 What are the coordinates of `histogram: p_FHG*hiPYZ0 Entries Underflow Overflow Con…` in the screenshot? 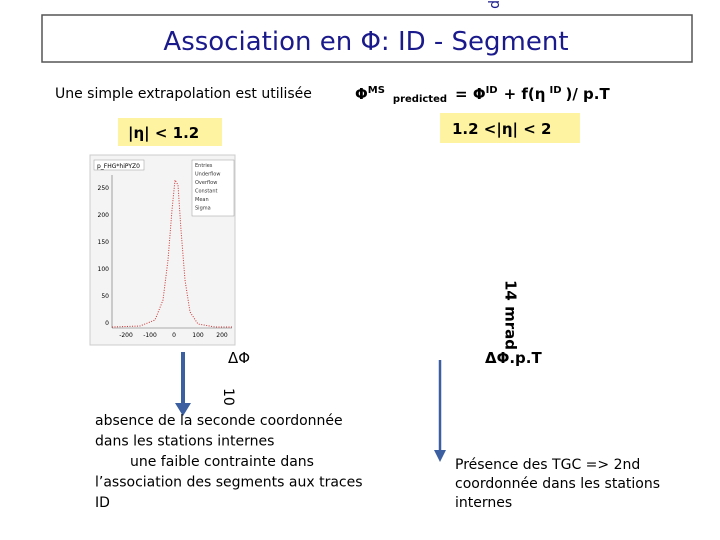 It's located at (162, 250).